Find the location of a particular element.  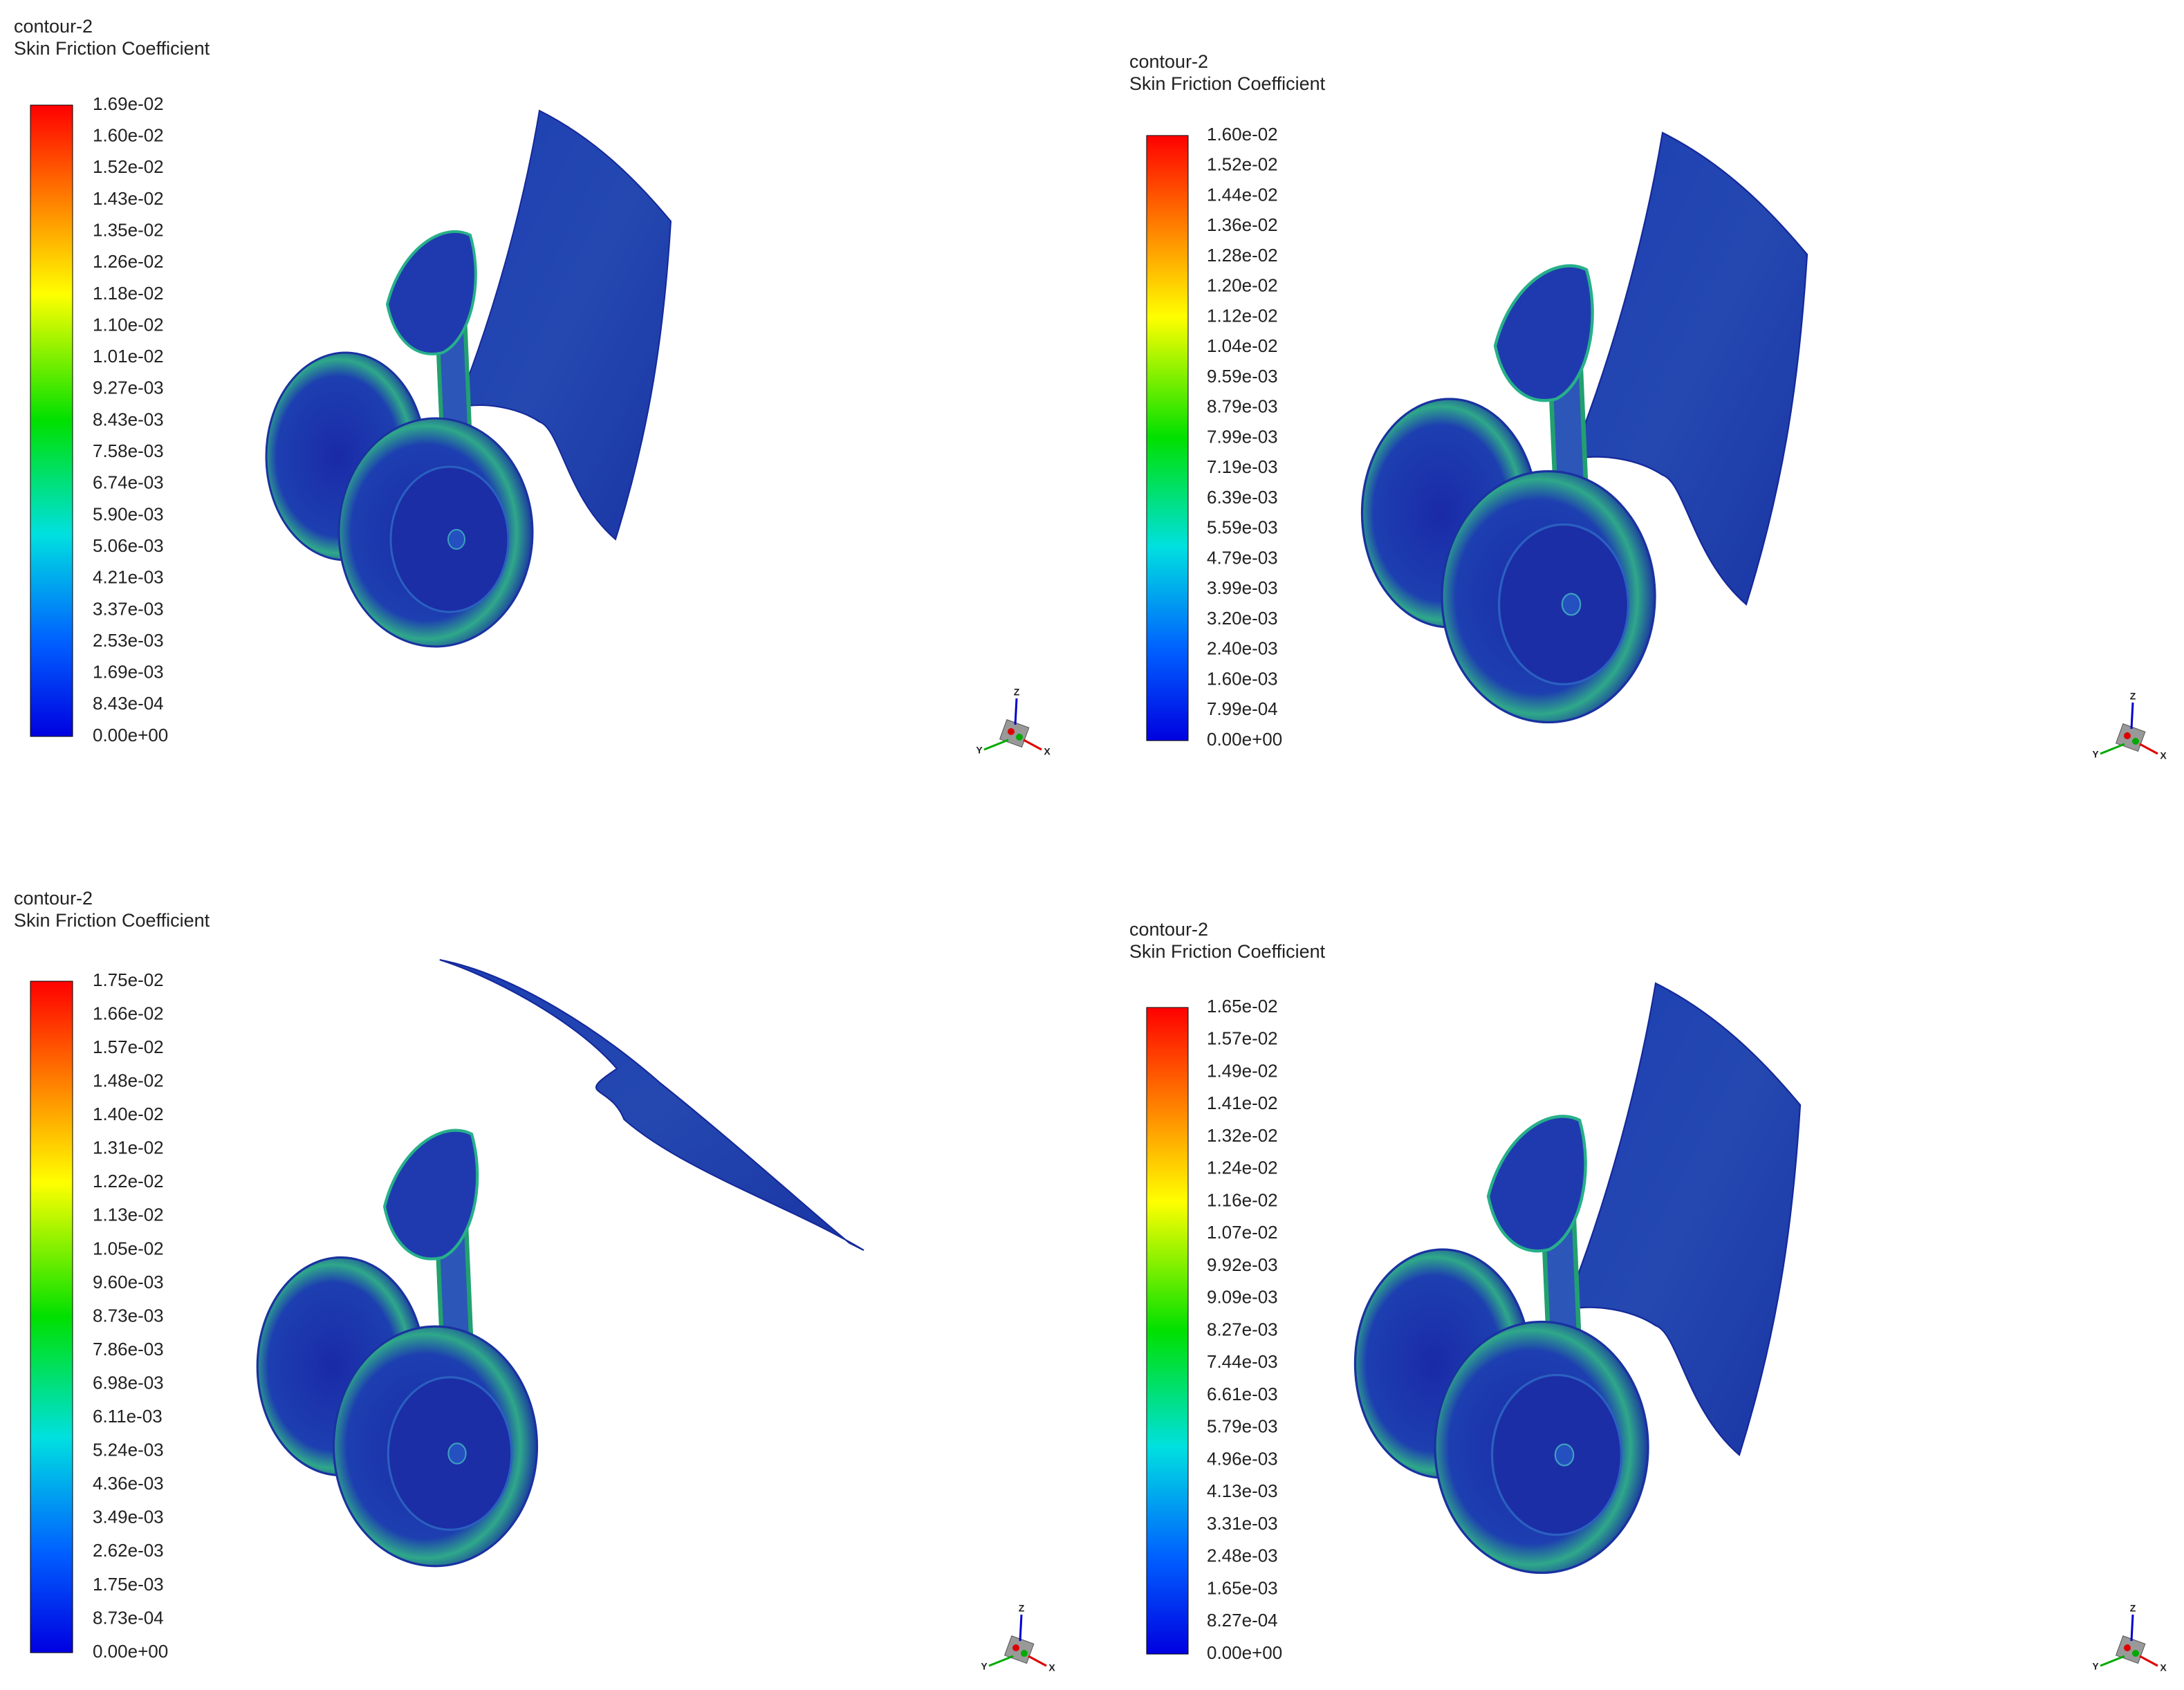

colorbar-label: 1.69e-03 is located at coordinates (128, 672).